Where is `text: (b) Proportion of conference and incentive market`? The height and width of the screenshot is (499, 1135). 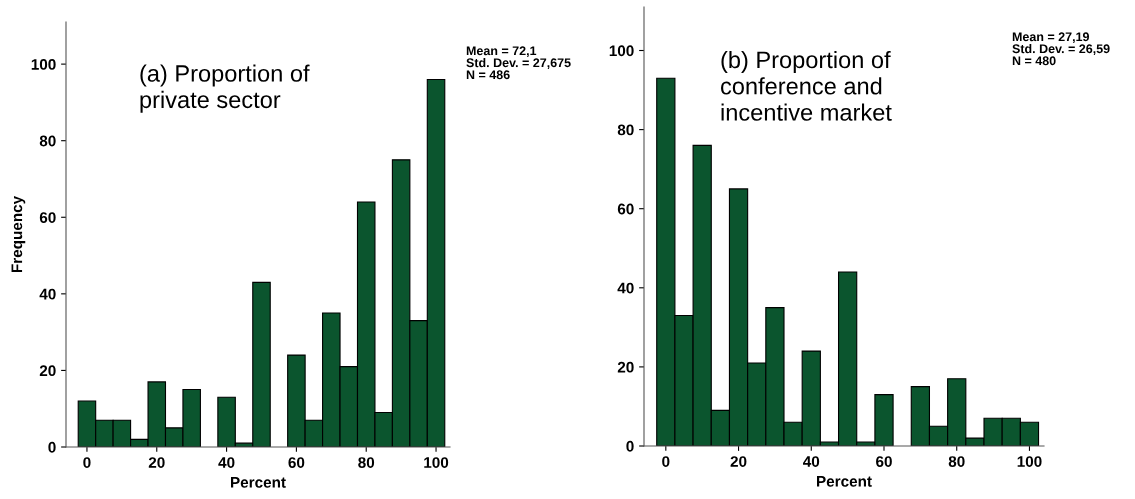
text: (b) Proportion of conference and incentive market is located at coordinates (806, 85).